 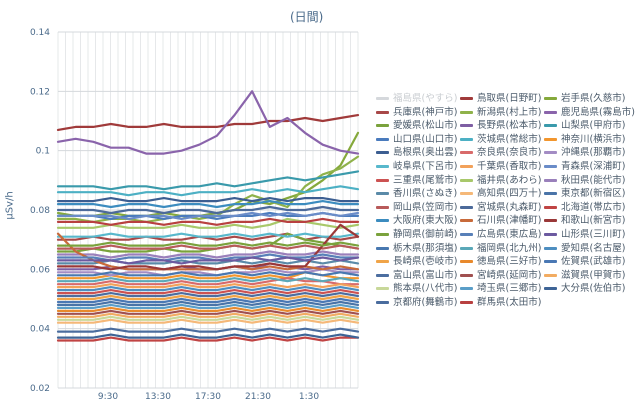 What do you see at coordinates (500, 220) in the screenshot?
I see `legend-item: 石川県(津幡町)` at bounding box center [500, 220].